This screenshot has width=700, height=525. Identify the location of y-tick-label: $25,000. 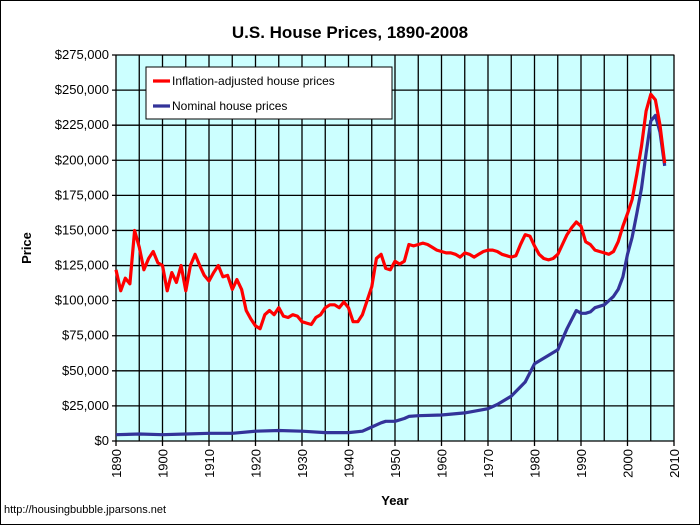
(85, 405).